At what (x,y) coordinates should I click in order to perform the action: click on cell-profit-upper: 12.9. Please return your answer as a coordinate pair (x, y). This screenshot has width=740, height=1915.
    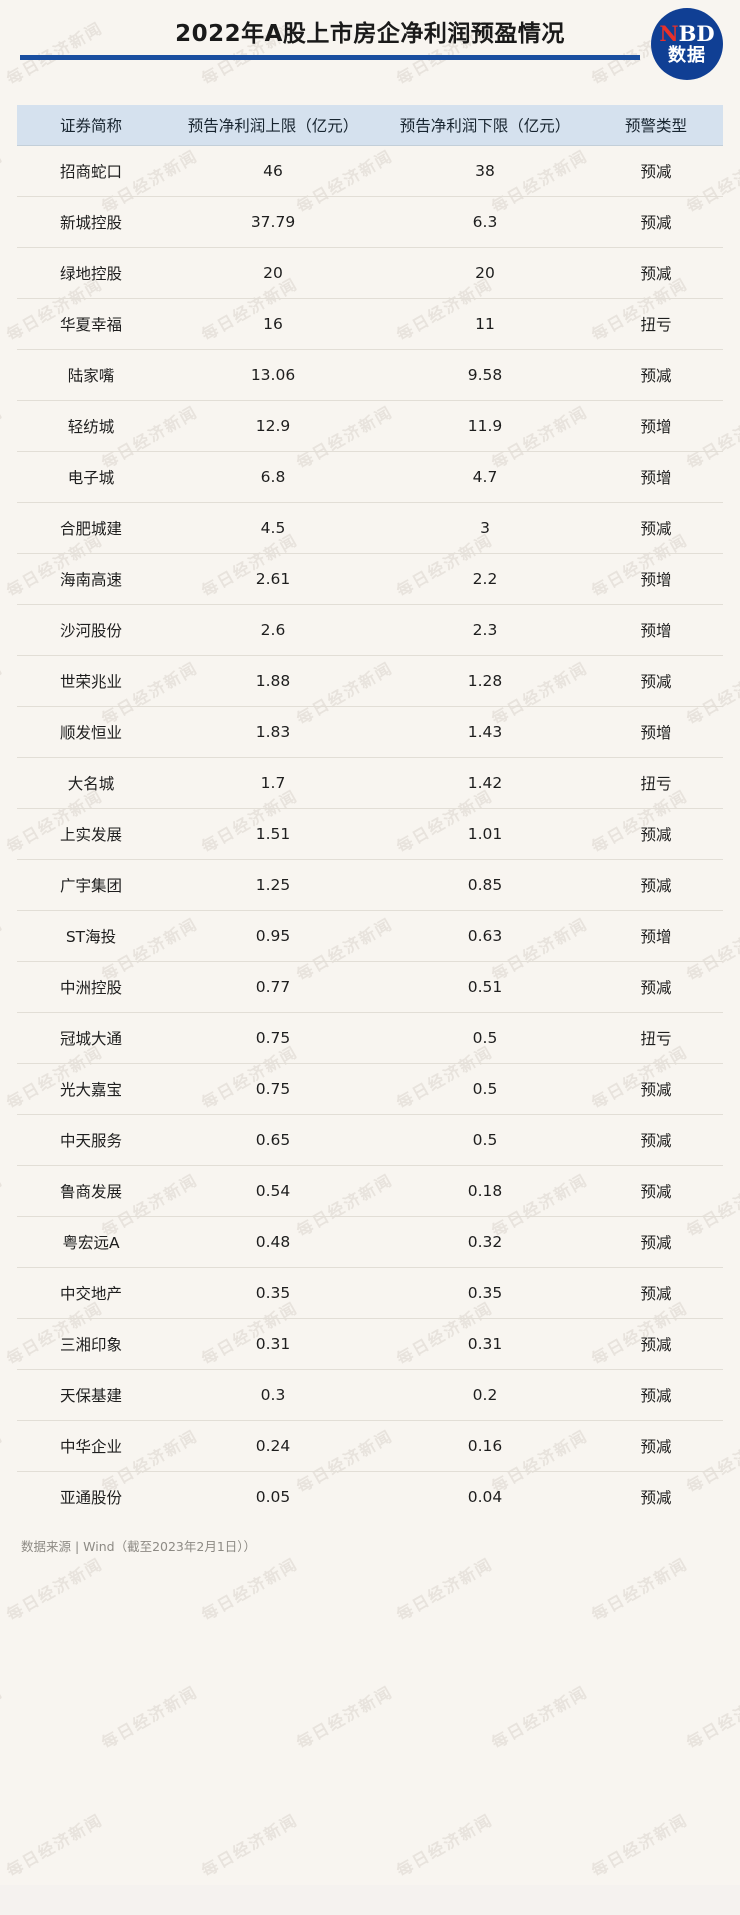
    Looking at the image, I should click on (273, 426).